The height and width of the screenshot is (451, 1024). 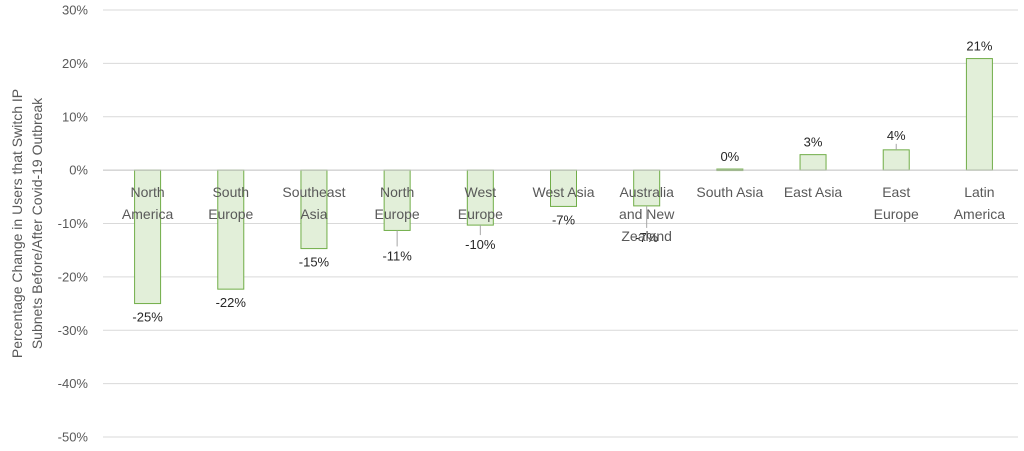 I want to click on y-tick-label: 10%, so click(x=75, y=116).